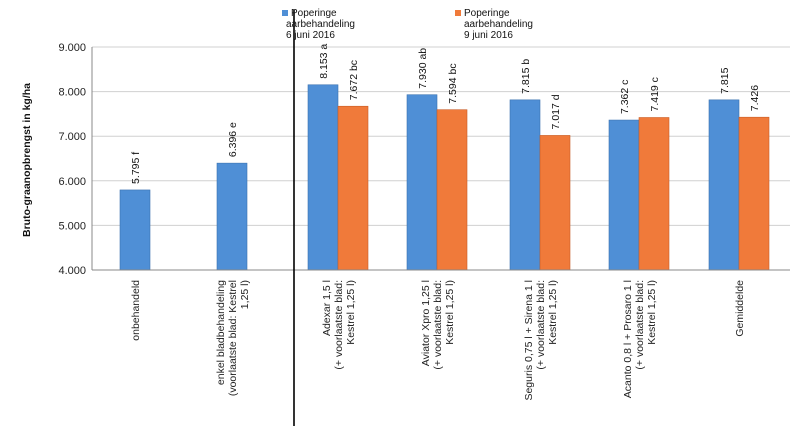  I want to click on data-label: 7.815, so click(725, 80).